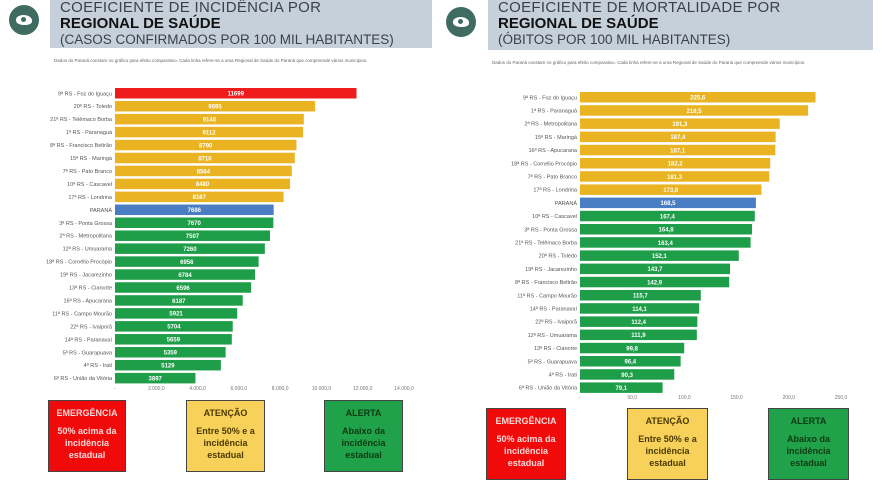  Describe the element at coordinates (614, 39) in the screenshot. I see `subtitle: (ÓBITOS POR 100 MIL HABITANTES)` at that location.